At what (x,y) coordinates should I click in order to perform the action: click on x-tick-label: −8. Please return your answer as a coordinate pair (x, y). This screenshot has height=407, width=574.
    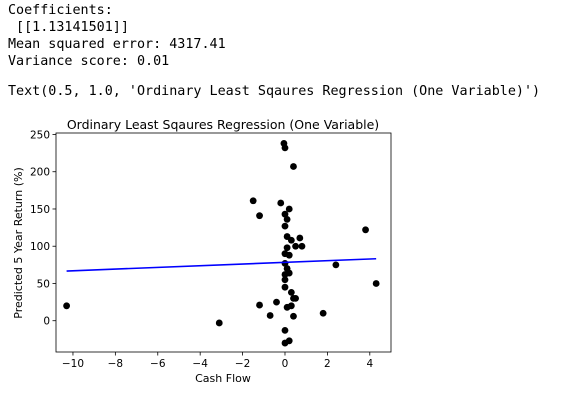
    Looking at the image, I should click on (115, 364).